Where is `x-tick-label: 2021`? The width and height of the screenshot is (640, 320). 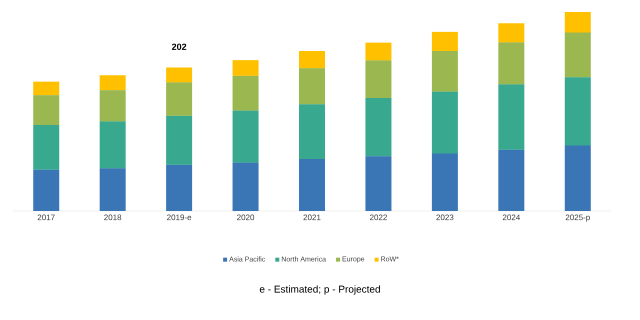 x-tick-label: 2021 is located at coordinates (312, 217).